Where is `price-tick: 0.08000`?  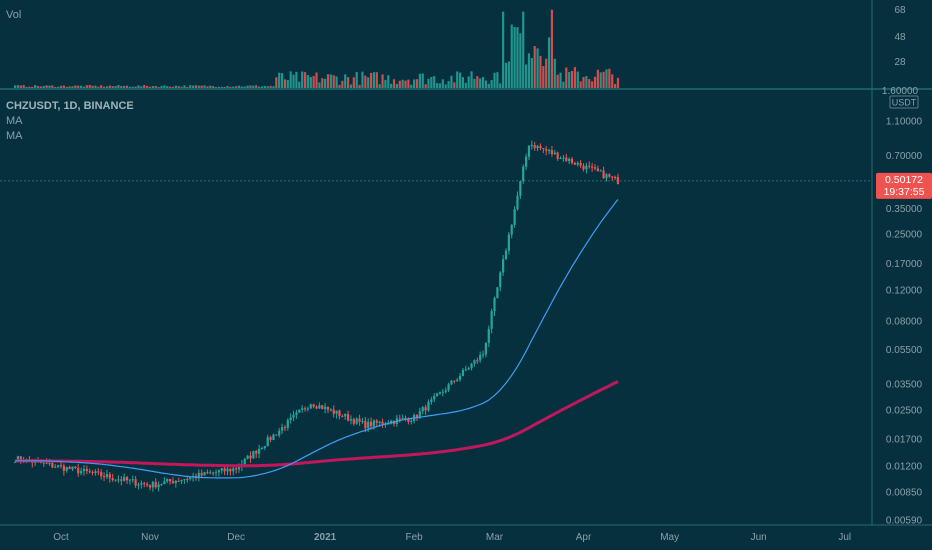
price-tick: 0.08000 is located at coordinates (904, 322).